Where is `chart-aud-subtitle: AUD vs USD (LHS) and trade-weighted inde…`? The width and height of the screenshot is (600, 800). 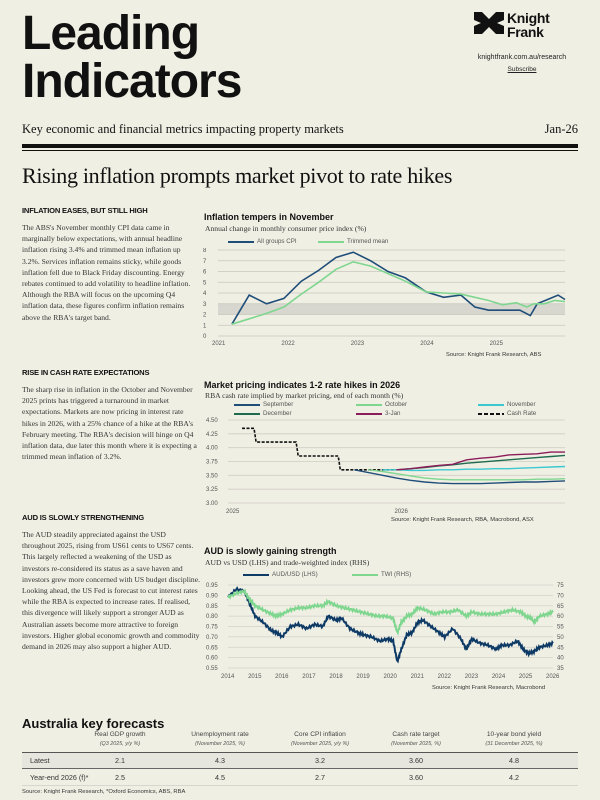
chart-aud-subtitle: AUD vs USD (LHS) and trade-weighted inde… is located at coordinates (287, 562).